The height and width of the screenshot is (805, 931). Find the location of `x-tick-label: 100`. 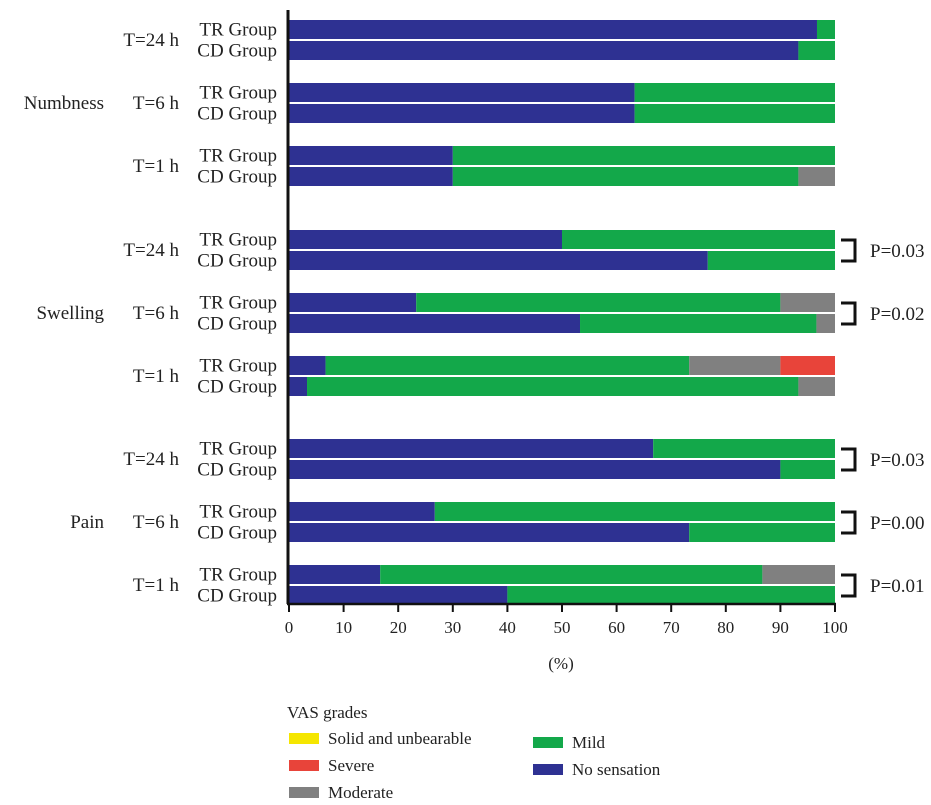

x-tick-label: 100 is located at coordinates (835, 627).